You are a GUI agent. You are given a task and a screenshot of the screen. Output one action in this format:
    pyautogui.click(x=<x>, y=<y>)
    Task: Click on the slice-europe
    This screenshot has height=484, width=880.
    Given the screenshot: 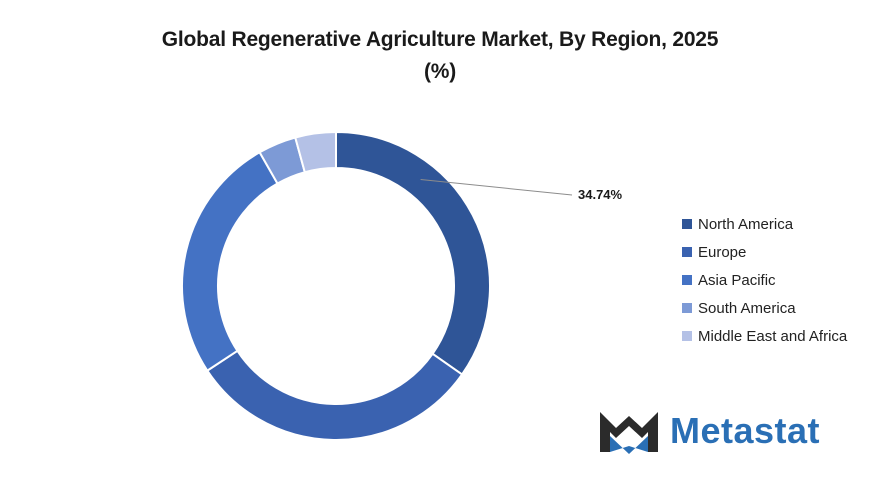 What is the action you would take?
    pyautogui.click(x=334, y=395)
    